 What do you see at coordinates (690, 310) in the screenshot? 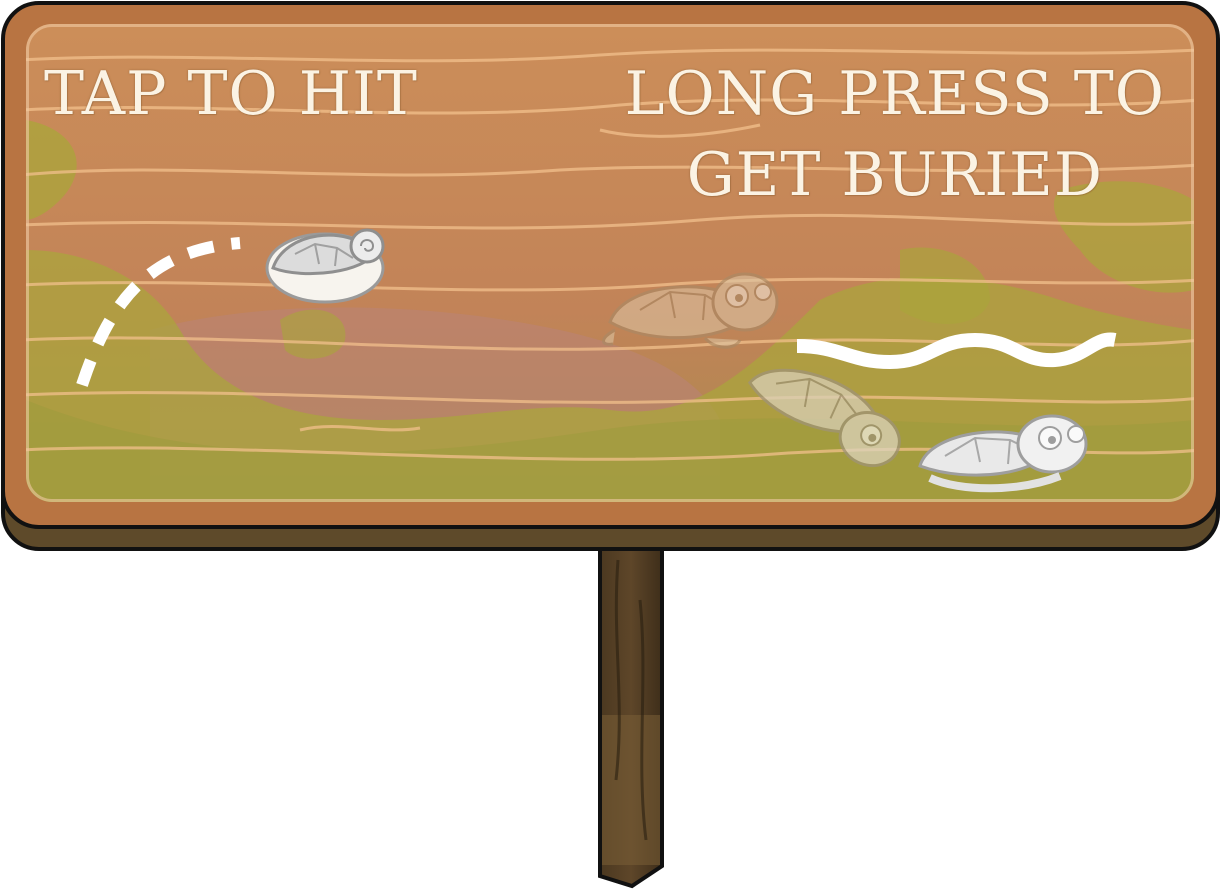
I see `turtle-crawling-icon` at bounding box center [690, 310].